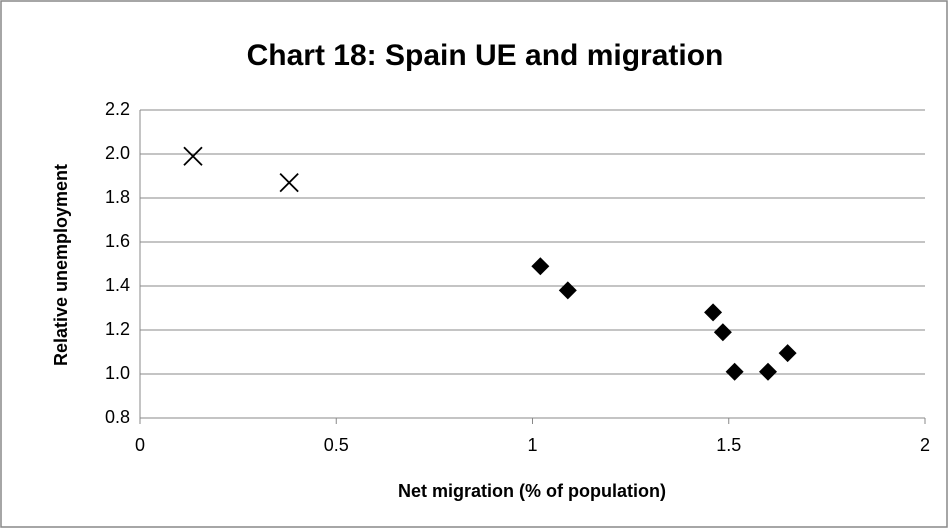  Describe the element at coordinates (485, 55) in the screenshot. I see `chart-title: Chart 18: Spain UE and migration` at that location.